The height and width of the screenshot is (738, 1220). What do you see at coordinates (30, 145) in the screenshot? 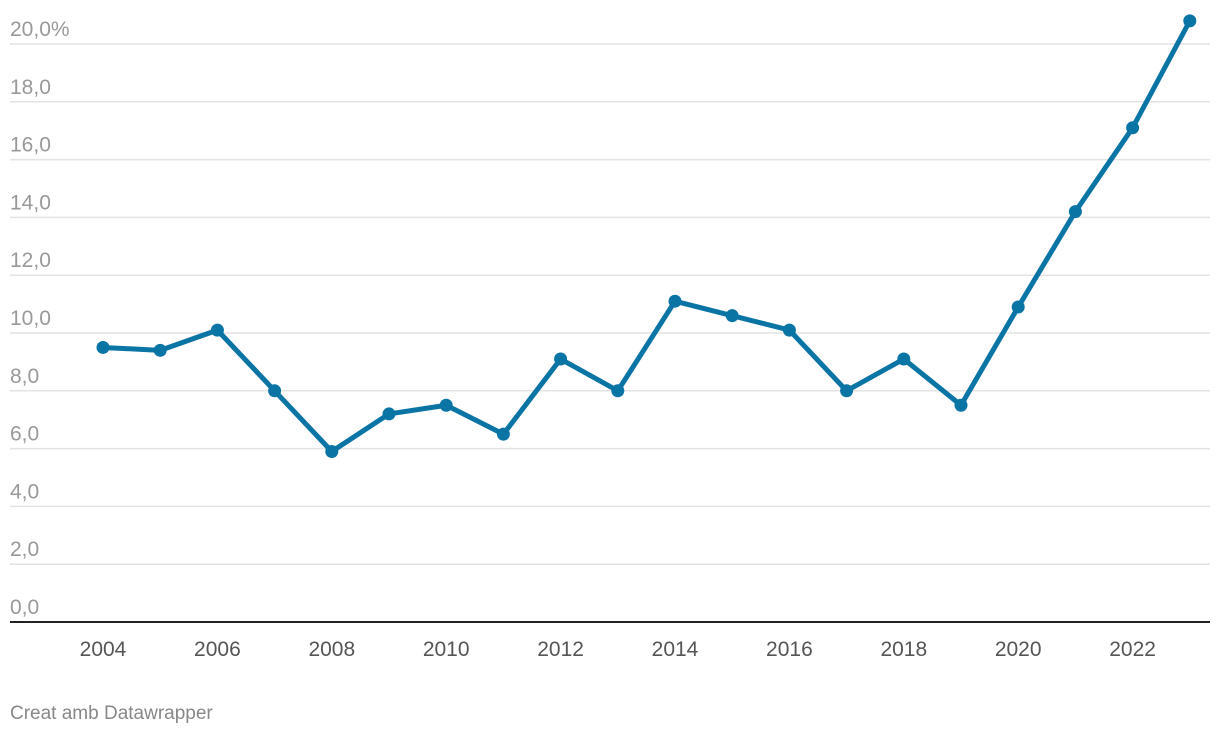
I see `y-tick-label: 16,0` at bounding box center [30, 145].